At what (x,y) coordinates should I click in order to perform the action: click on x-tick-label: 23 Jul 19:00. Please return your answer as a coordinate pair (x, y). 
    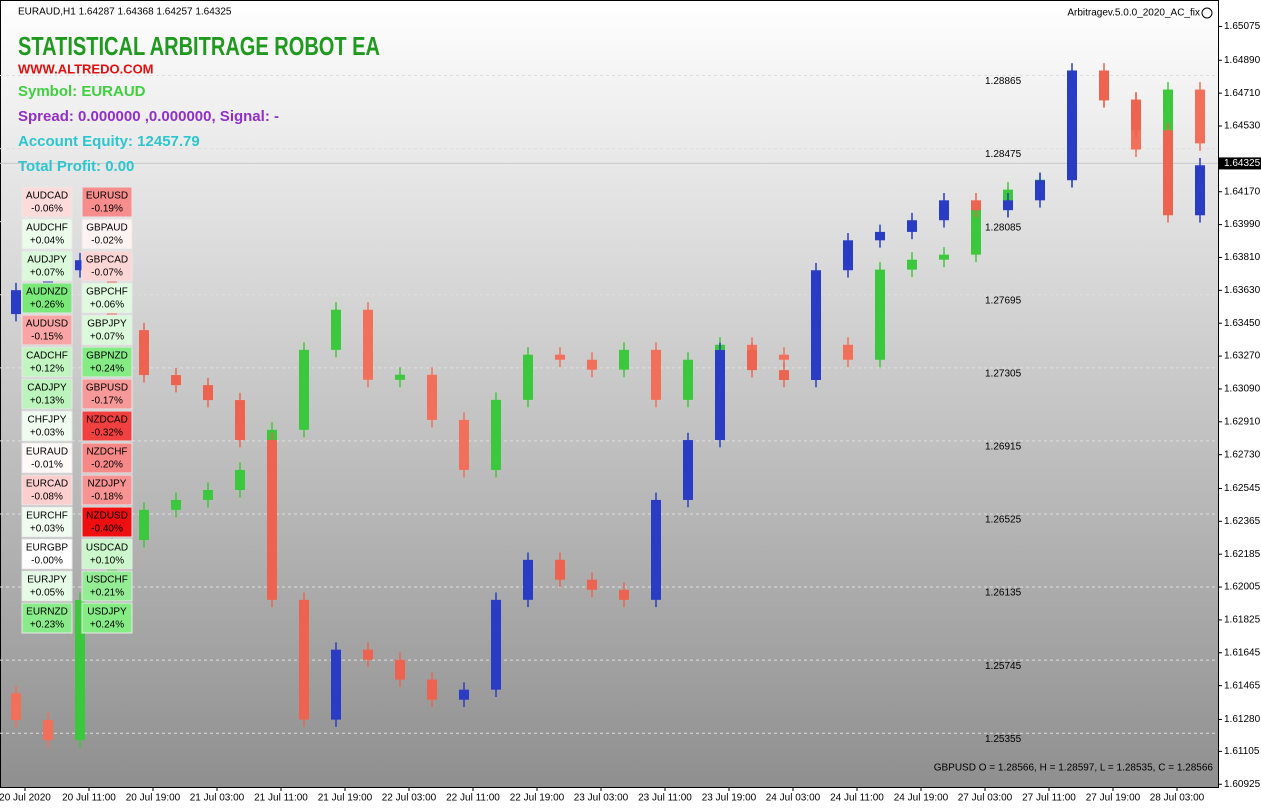
    Looking at the image, I should click on (729, 798).